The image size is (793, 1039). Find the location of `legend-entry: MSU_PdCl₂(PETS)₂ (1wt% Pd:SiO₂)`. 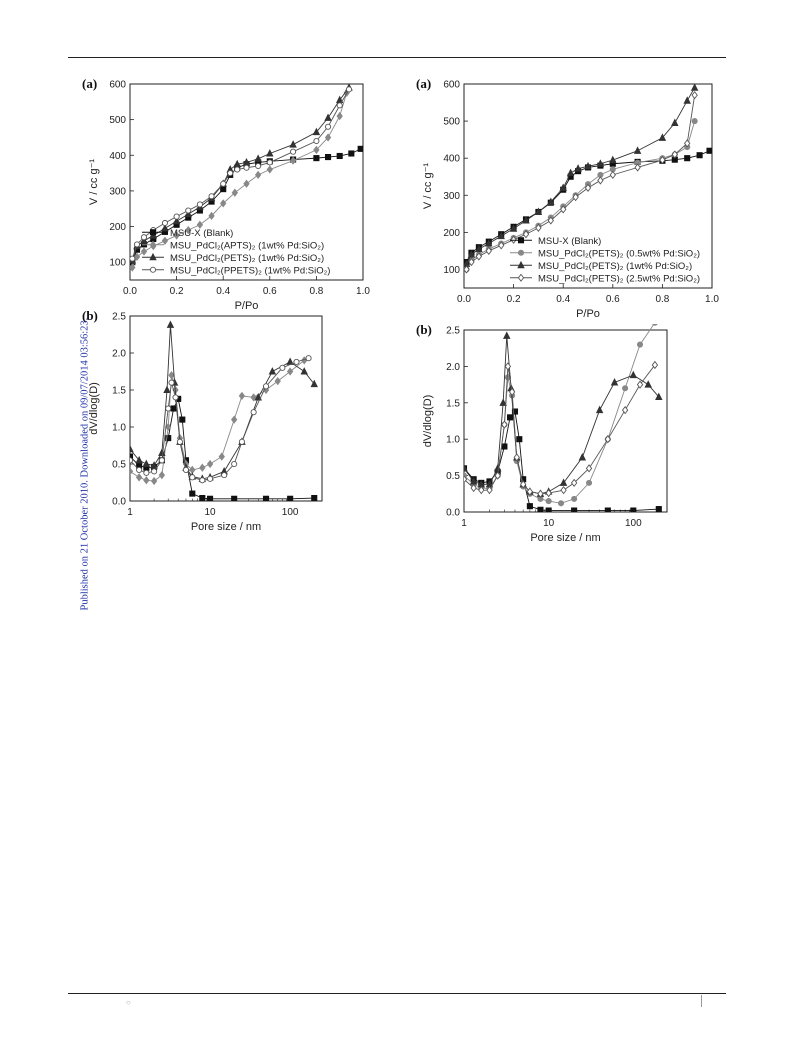

legend-entry: MSU_PdCl₂(PETS)₂ (1wt% Pd:SiO₂) is located at coordinates (615, 266).